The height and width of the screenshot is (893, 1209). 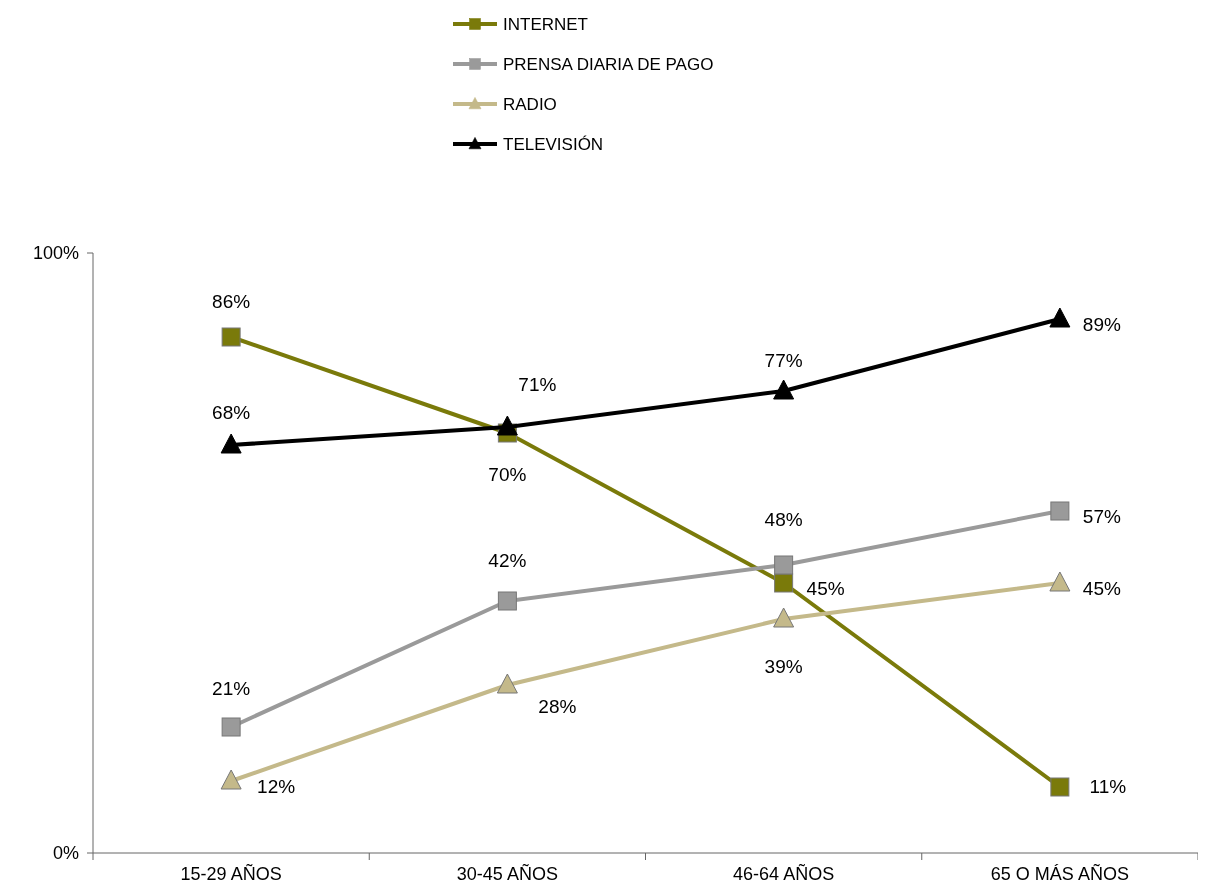 What do you see at coordinates (231, 412) in the screenshot?
I see `data-label: 68%` at bounding box center [231, 412].